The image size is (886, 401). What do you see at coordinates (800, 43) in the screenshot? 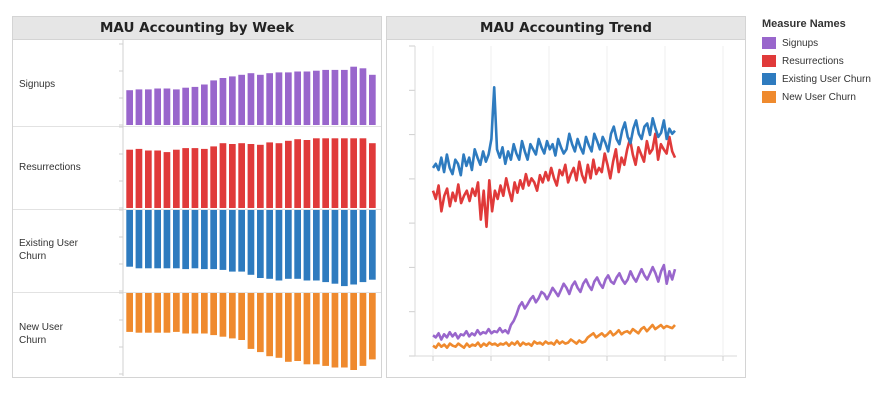
I see `legend-label: Signups` at bounding box center [800, 43].